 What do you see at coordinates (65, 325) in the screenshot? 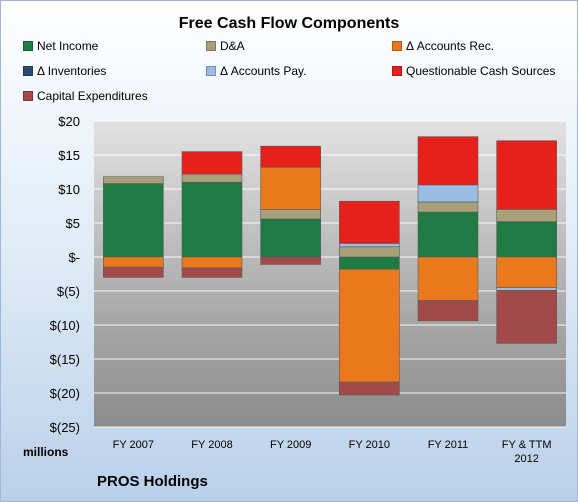
I see `y-tick-label: $(10)` at bounding box center [65, 325].